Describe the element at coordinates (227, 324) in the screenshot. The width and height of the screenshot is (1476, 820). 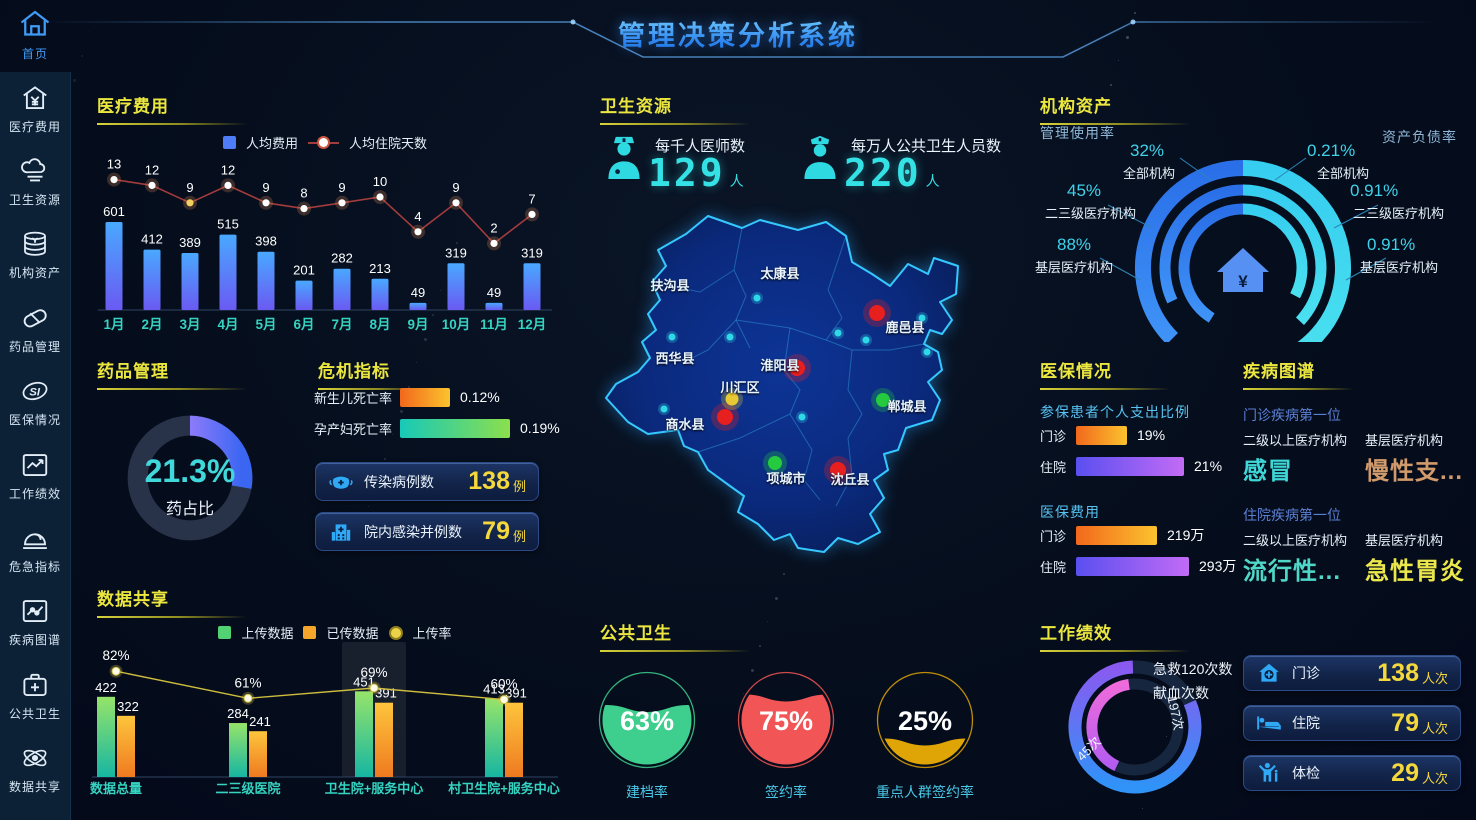
I see `svg-text: 4月` at that location.